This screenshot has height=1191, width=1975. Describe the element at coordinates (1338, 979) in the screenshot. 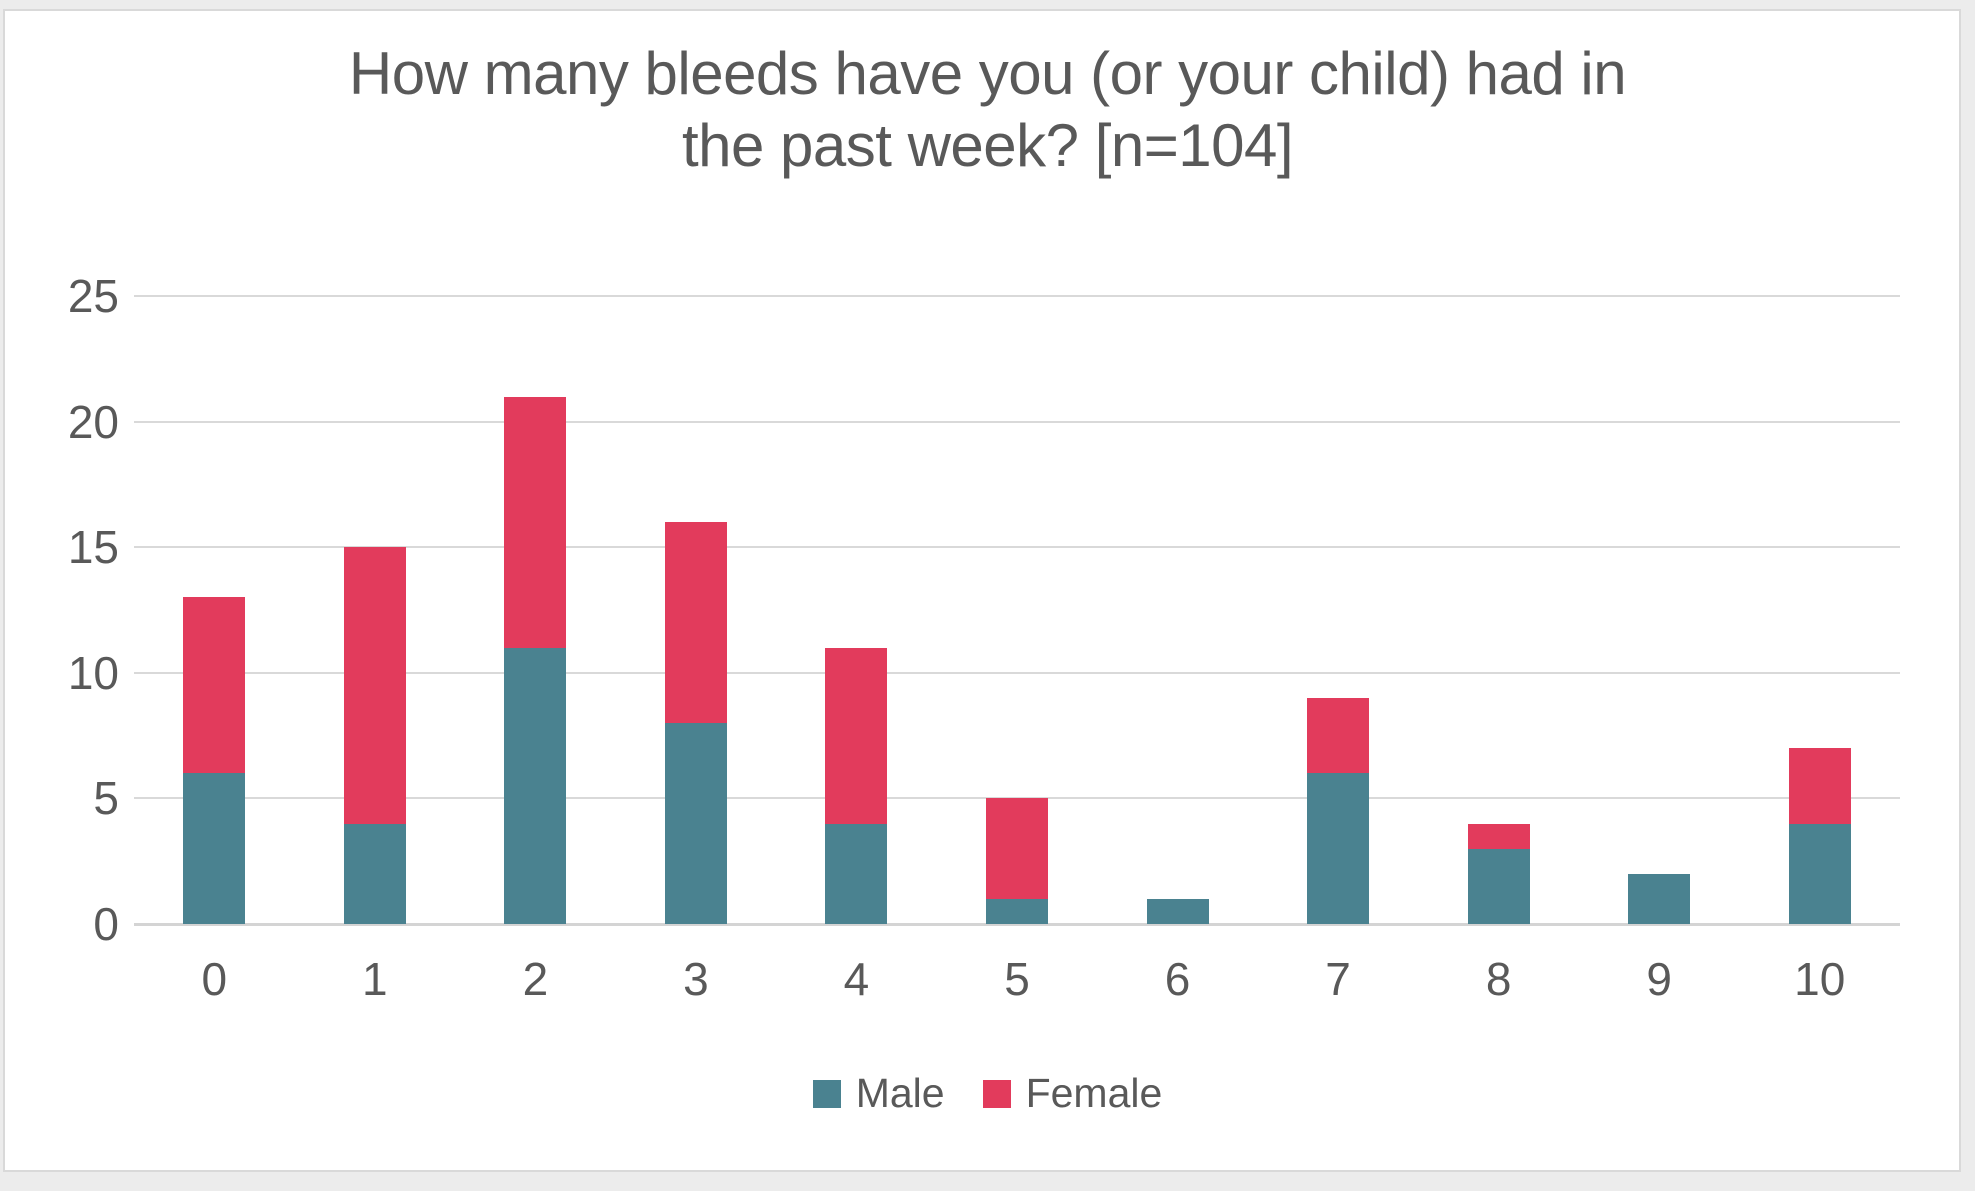

I see `x-tick-label-7: 7` at that location.